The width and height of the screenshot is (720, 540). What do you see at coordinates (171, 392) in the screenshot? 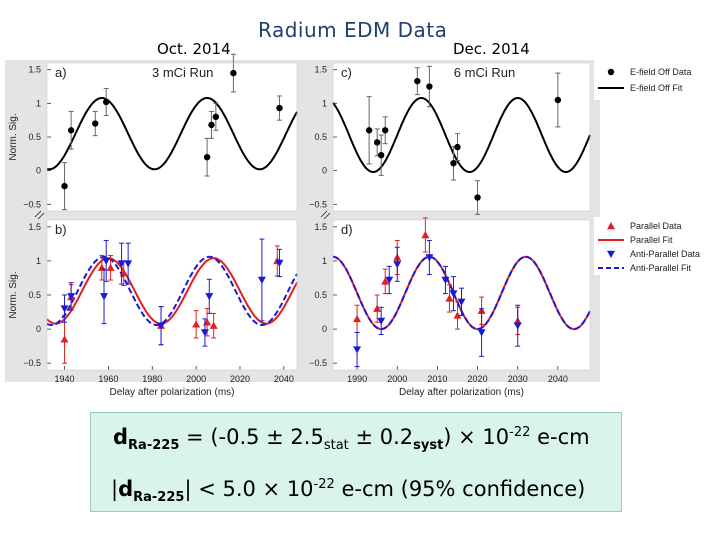
I see `x-axis-label: Delay after polarization (ms)` at bounding box center [171, 392].